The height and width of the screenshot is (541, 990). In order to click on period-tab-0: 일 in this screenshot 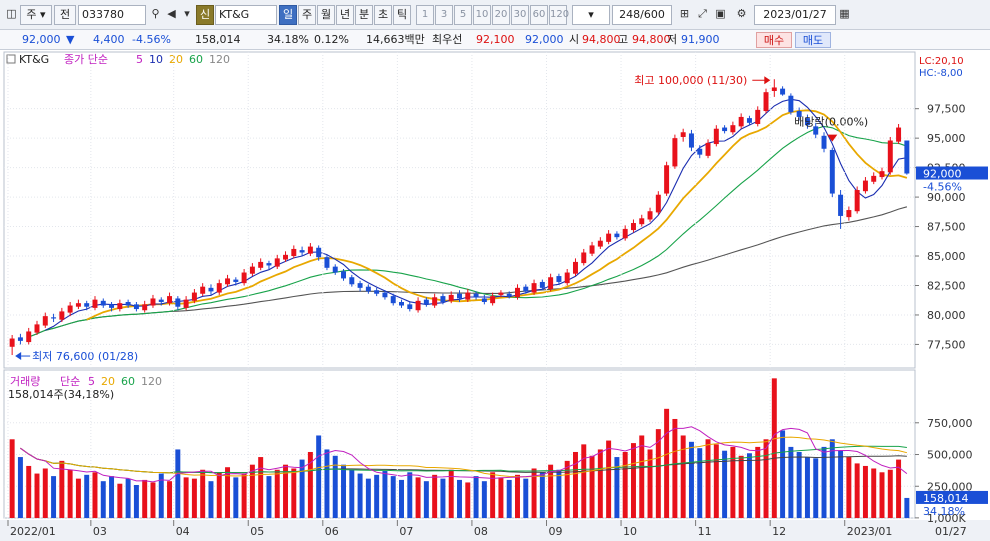, I will do `click(288, 15)`.